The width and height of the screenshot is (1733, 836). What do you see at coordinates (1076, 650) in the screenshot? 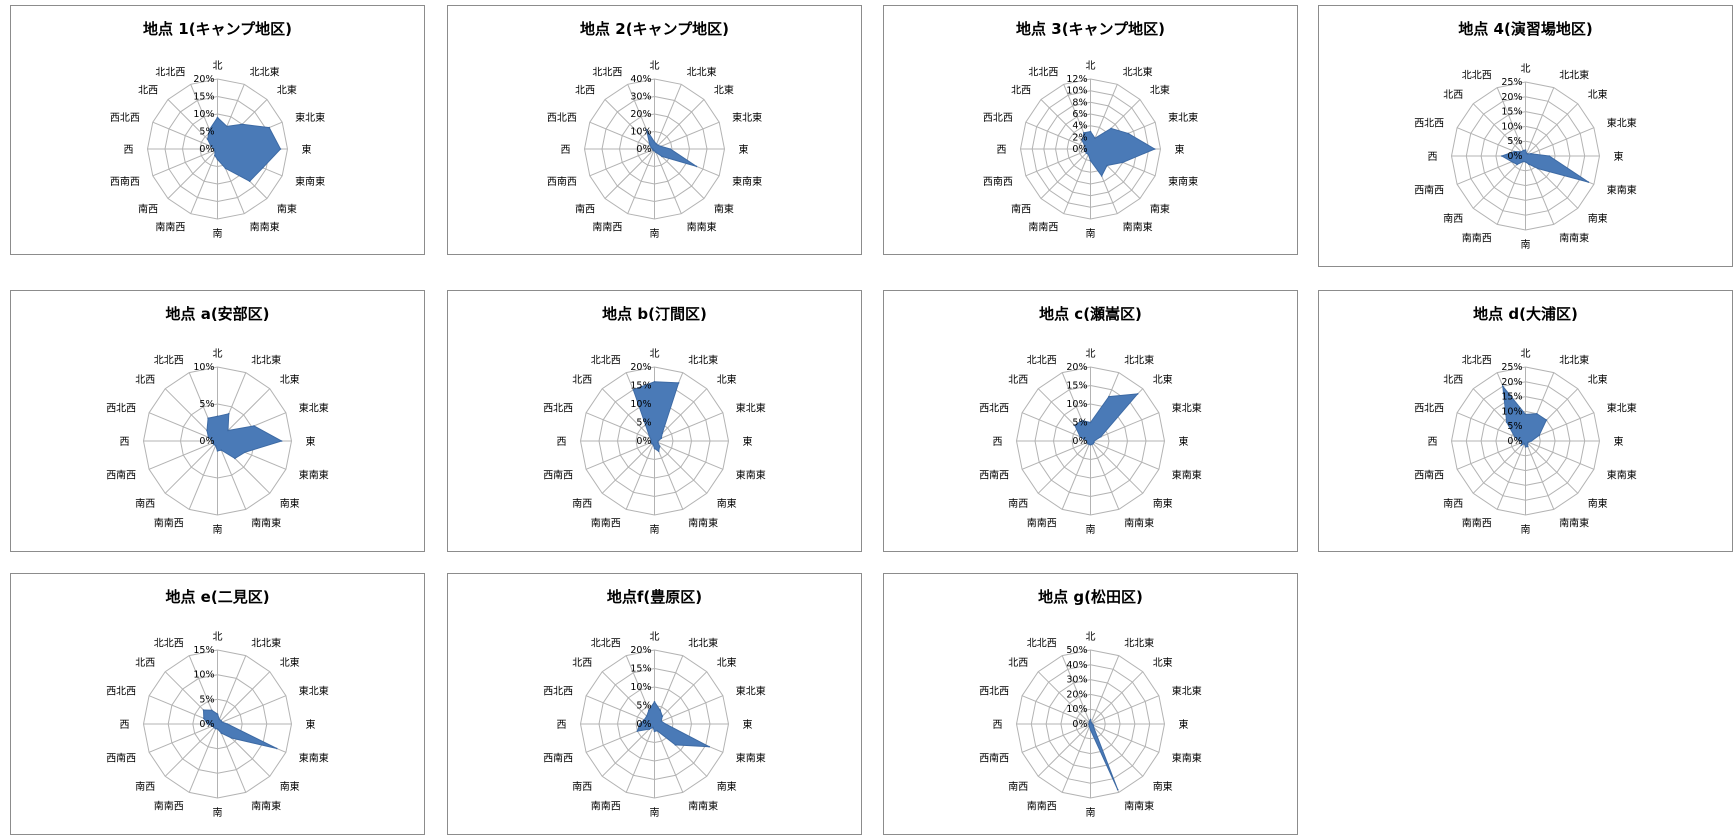
I see `tick-label: 50%` at bounding box center [1076, 650].